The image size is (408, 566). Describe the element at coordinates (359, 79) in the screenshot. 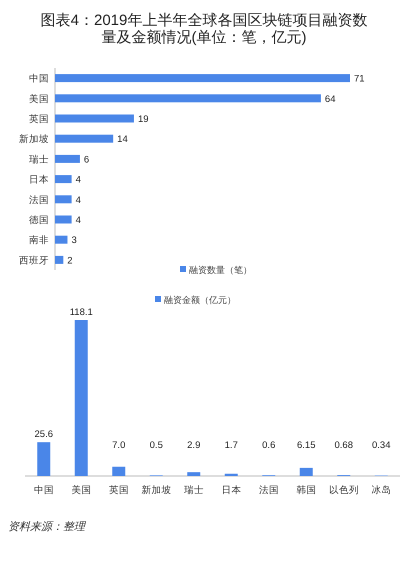

I see `data-label: 71` at that location.